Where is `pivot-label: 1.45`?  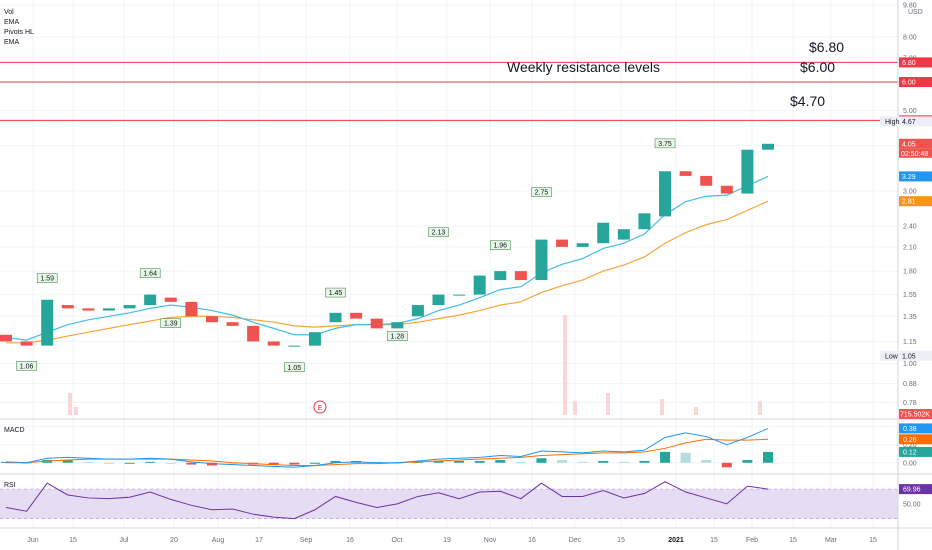 pivot-label: 1.45 is located at coordinates (336, 293).